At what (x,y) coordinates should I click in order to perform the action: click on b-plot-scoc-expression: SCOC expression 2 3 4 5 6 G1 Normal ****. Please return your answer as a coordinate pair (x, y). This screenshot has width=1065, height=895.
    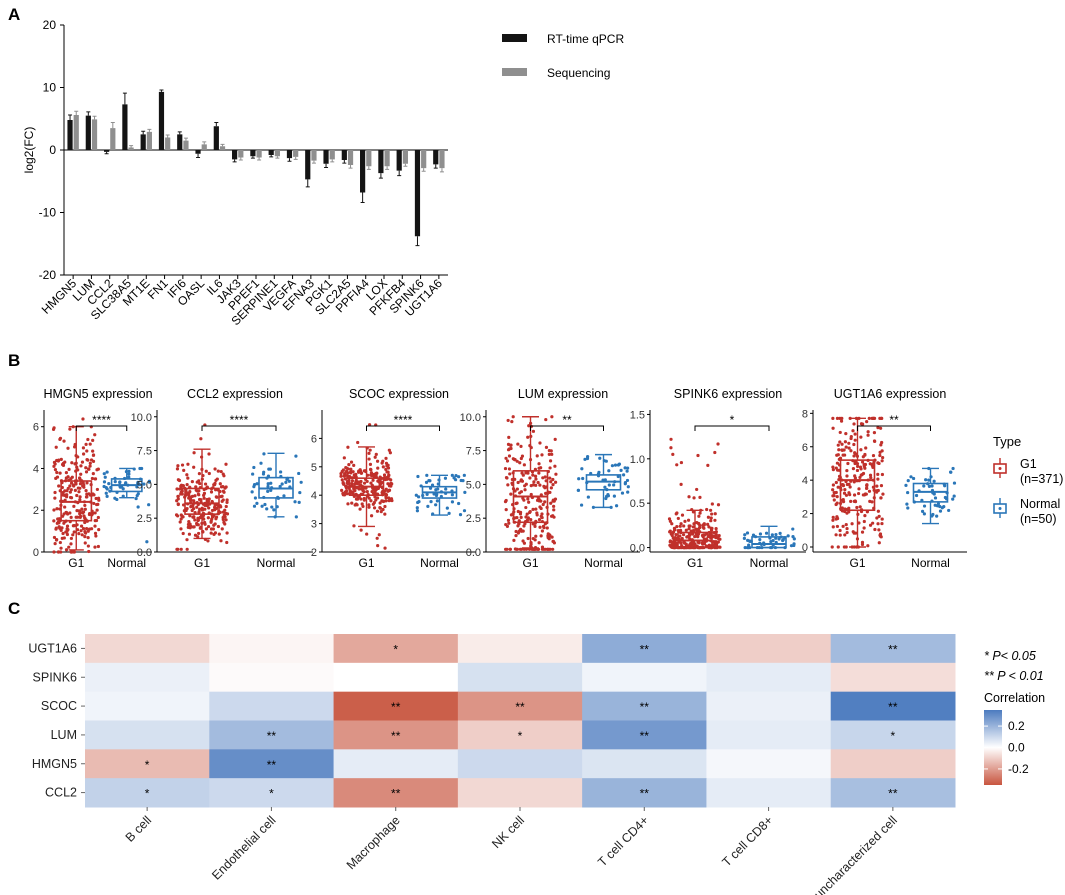
    Looking at the image, I should click on (393, 478).